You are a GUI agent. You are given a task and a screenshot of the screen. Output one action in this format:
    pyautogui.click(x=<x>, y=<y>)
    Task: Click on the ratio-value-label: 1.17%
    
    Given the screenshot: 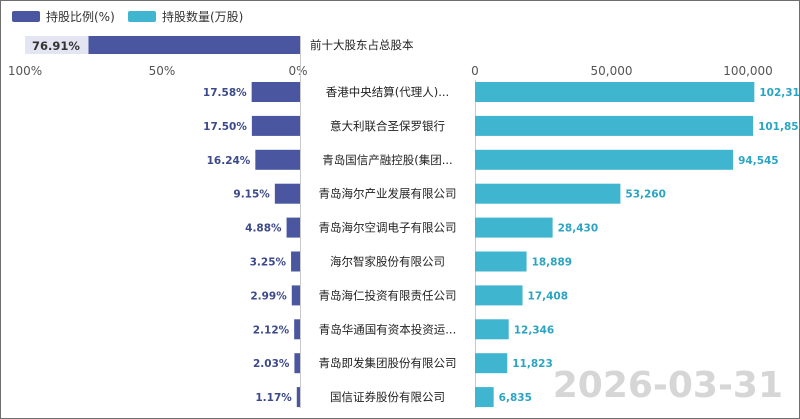 What is the action you would take?
    pyautogui.click(x=273, y=398)
    